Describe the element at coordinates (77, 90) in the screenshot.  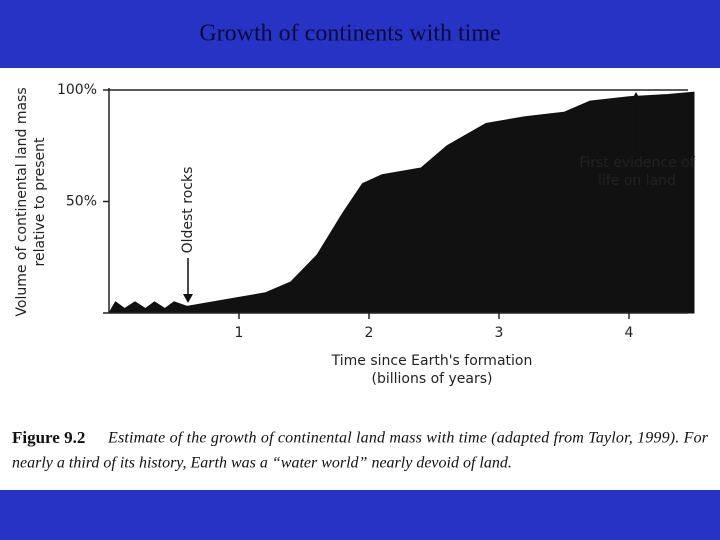
I see `y-tick-label: 100%` at that location.